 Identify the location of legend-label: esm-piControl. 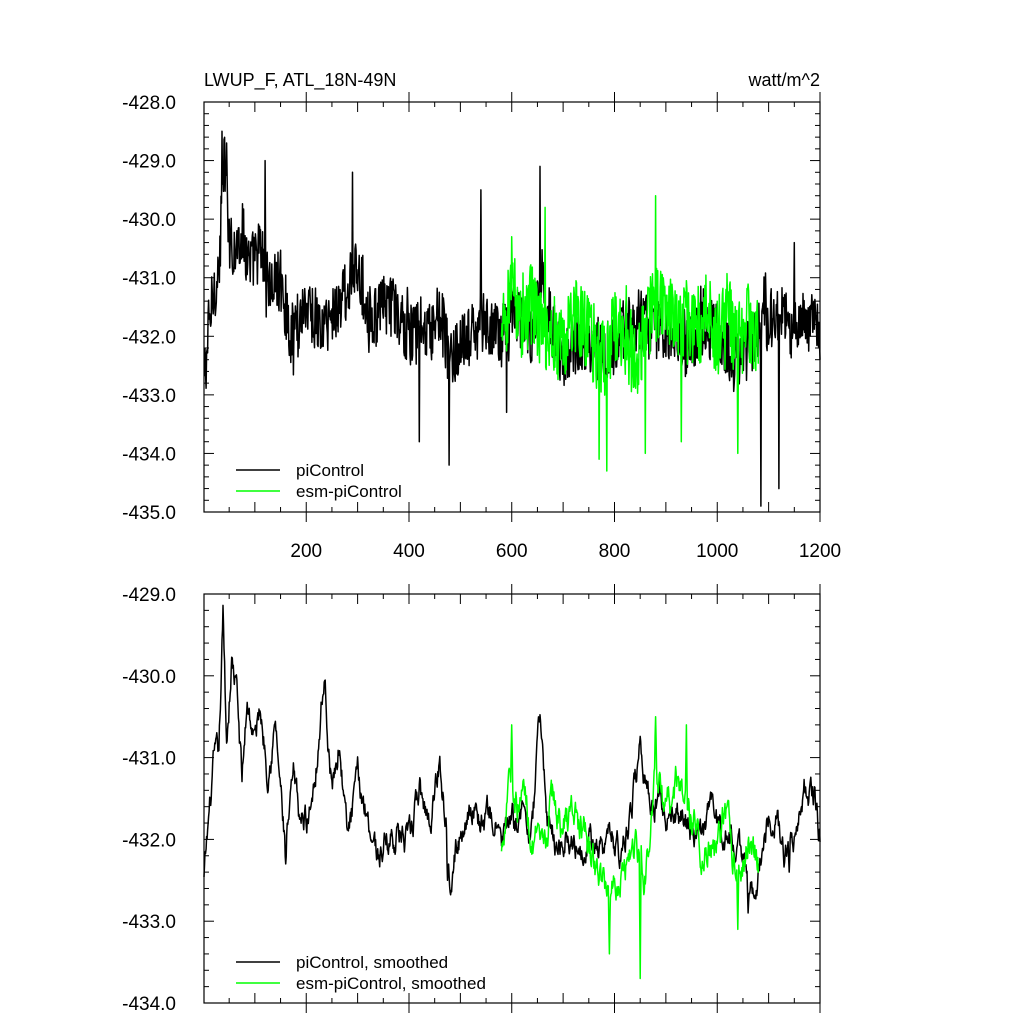
(349, 491).